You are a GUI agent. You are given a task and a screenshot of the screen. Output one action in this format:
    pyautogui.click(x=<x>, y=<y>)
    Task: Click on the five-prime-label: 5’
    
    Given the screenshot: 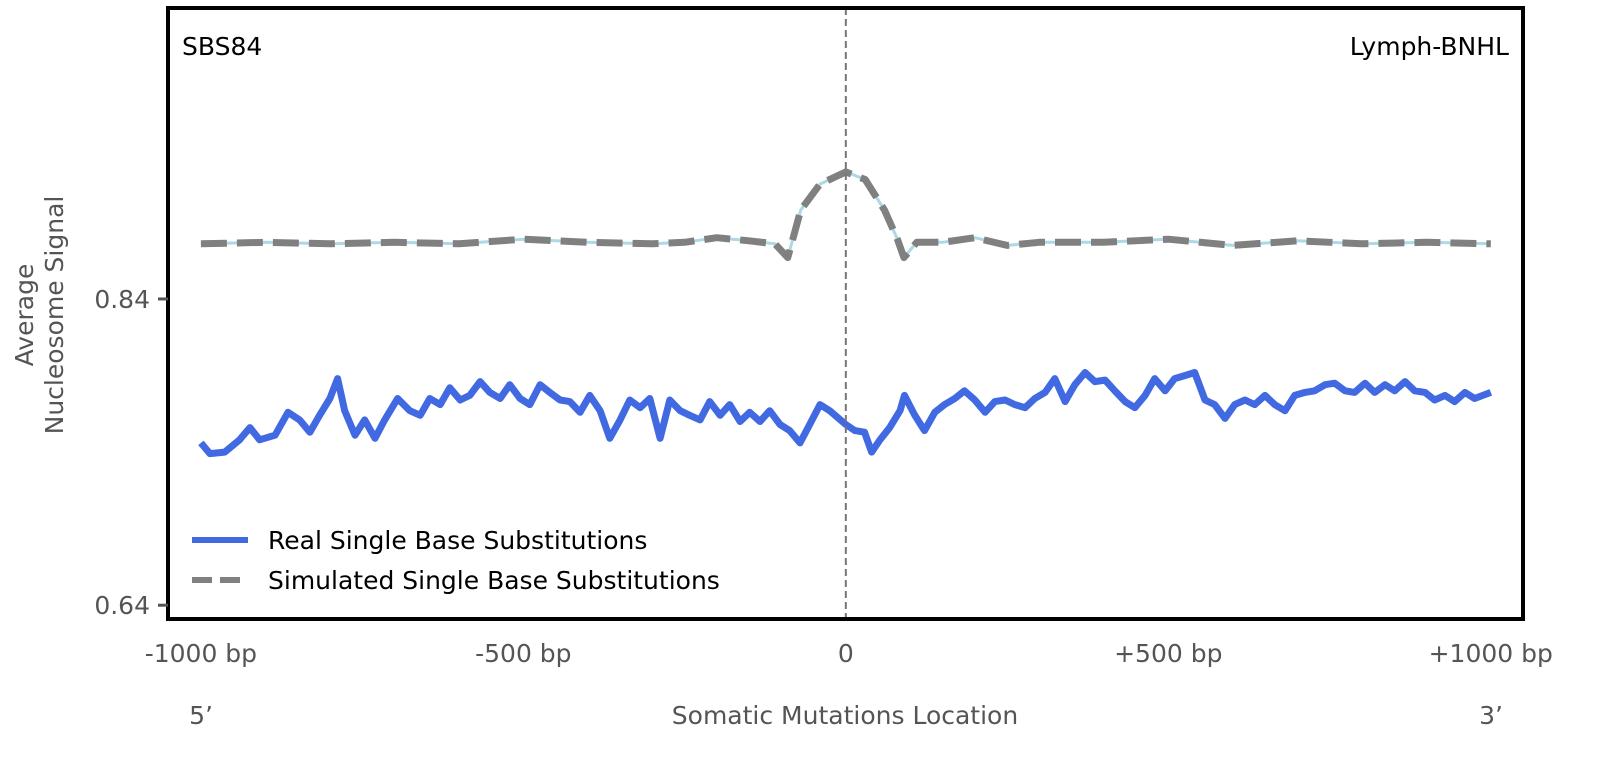 What is the action you would take?
    pyautogui.click(x=201, y=715)
    